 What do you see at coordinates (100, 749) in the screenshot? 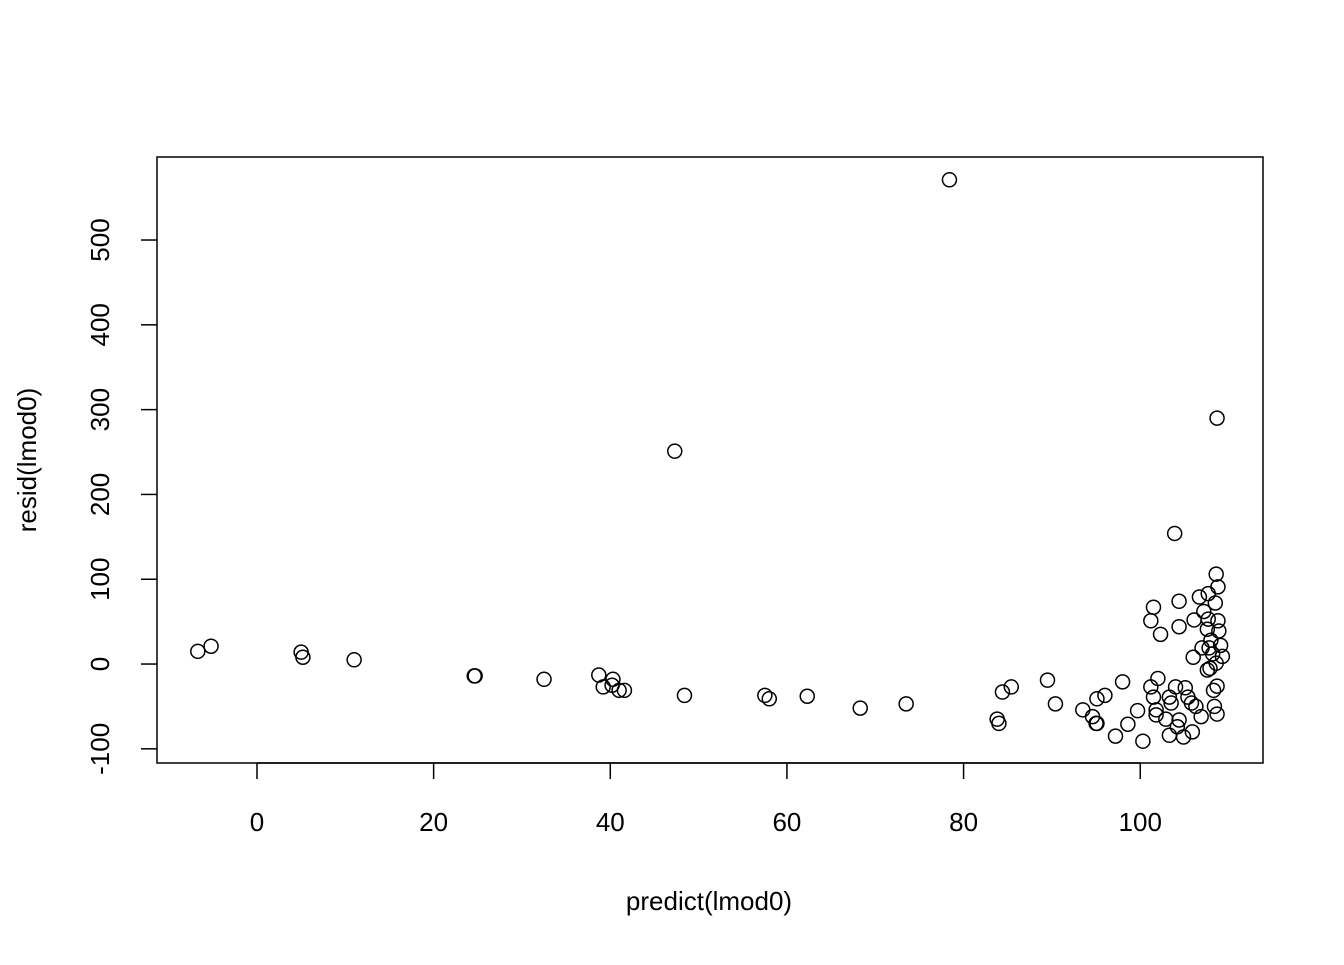
I see `y-tick-label: -100` at bounding box center [100, 749].